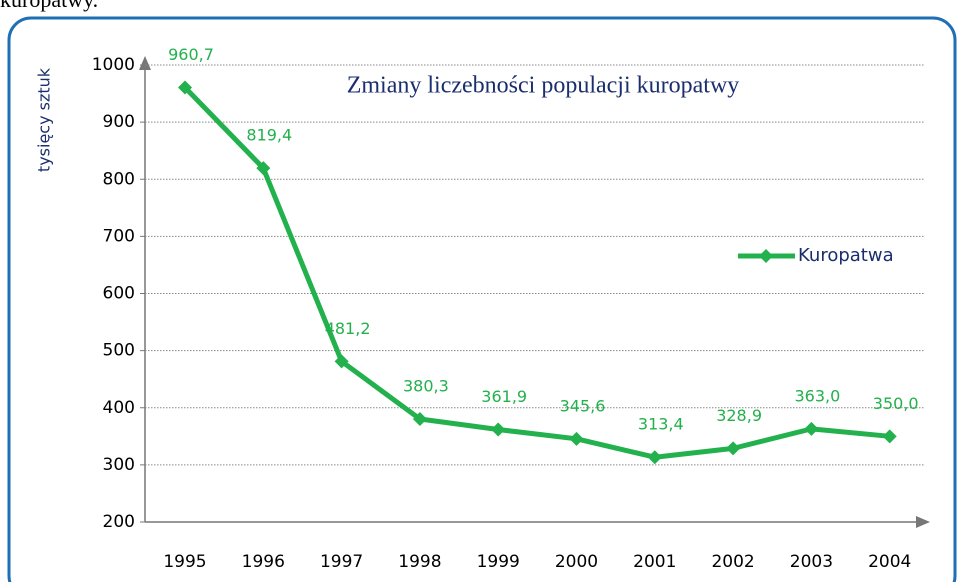 The width and height of the screenshot is (960, 582). Describe the element at coordinates (44, 119) in the screenshot. I see `y-axis-label: tysięcy sztuk` at that location.